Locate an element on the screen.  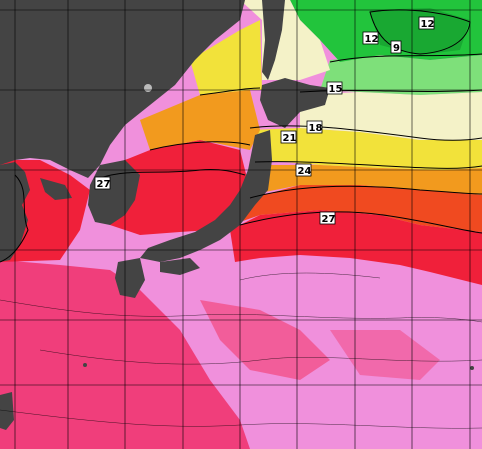
sea-redorange-band is located at coordinates (361, 208).